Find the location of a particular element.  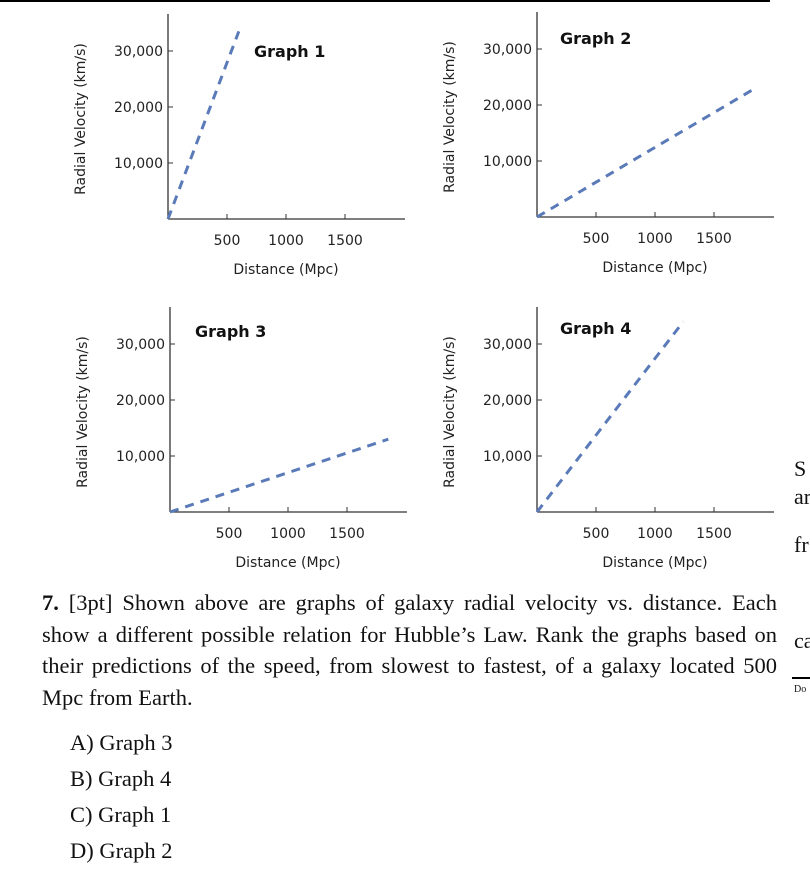

question-number: 7. is located at coordinates (50, 602).